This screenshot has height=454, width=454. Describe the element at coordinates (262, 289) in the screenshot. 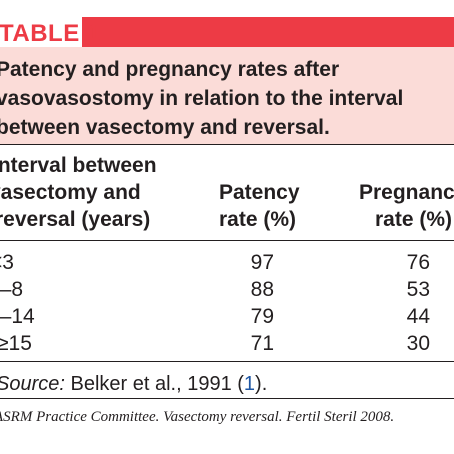

I see `row-2-patency: 88` at that location.